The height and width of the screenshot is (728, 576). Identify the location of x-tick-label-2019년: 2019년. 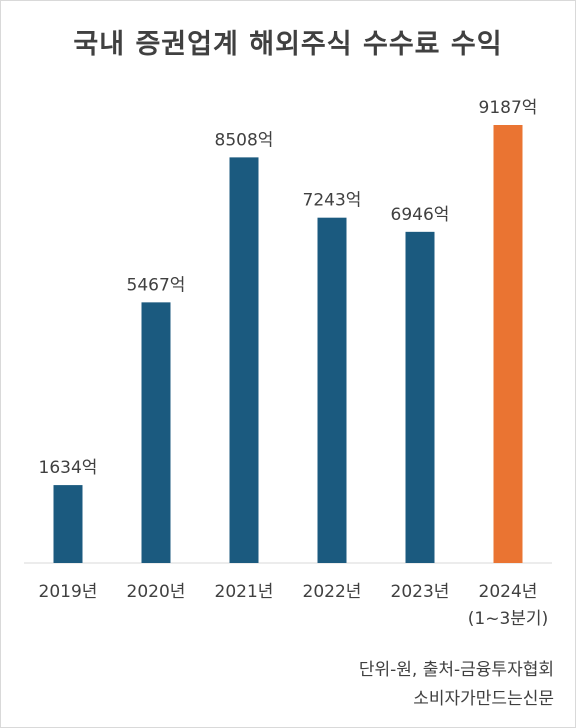
(68, 592).